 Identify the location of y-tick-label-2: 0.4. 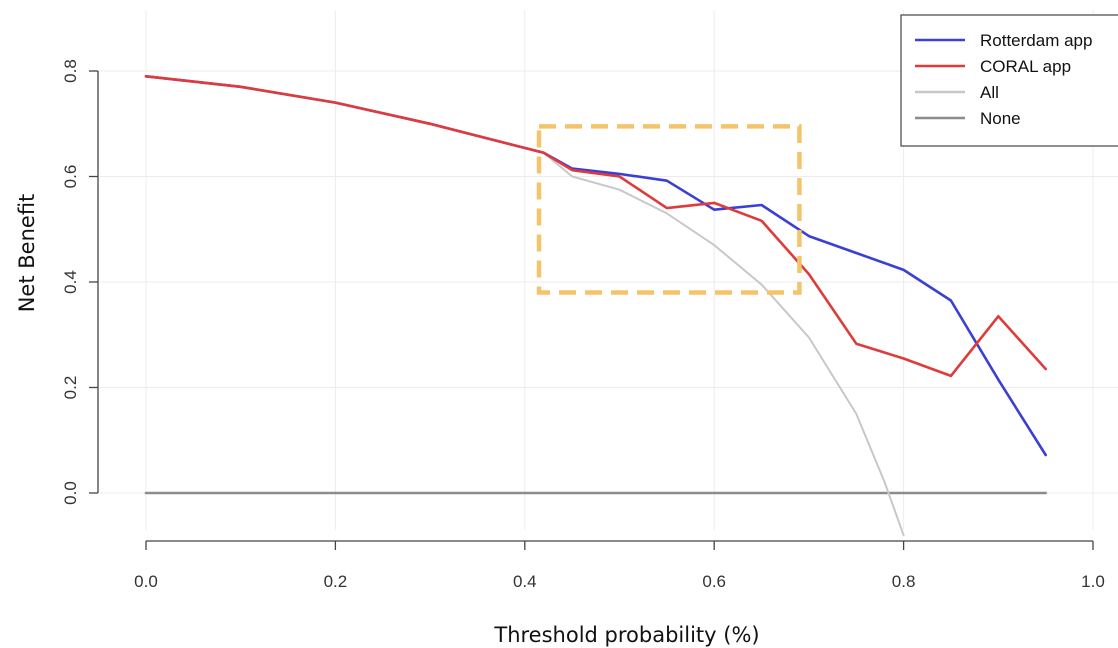
(70, 282).